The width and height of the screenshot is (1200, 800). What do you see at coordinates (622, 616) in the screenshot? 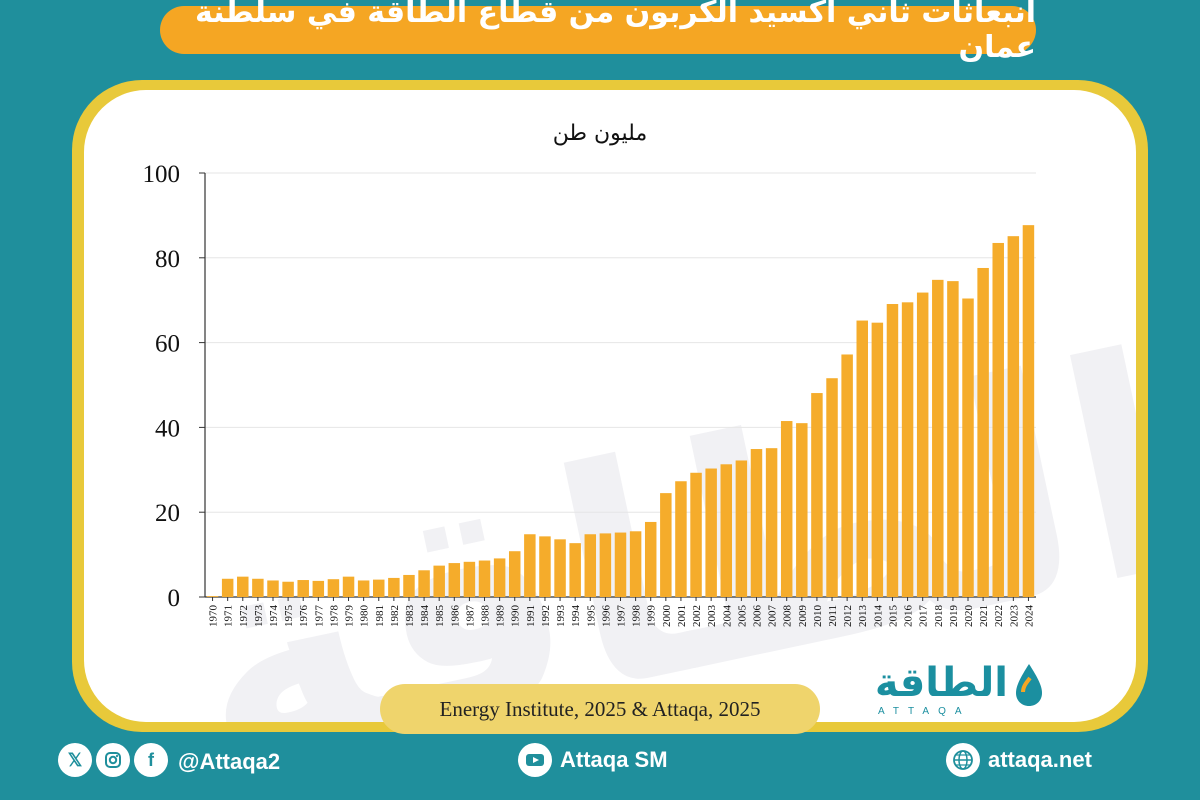
I see `x-tick-label: 1997` at bounding box center [622, 616].